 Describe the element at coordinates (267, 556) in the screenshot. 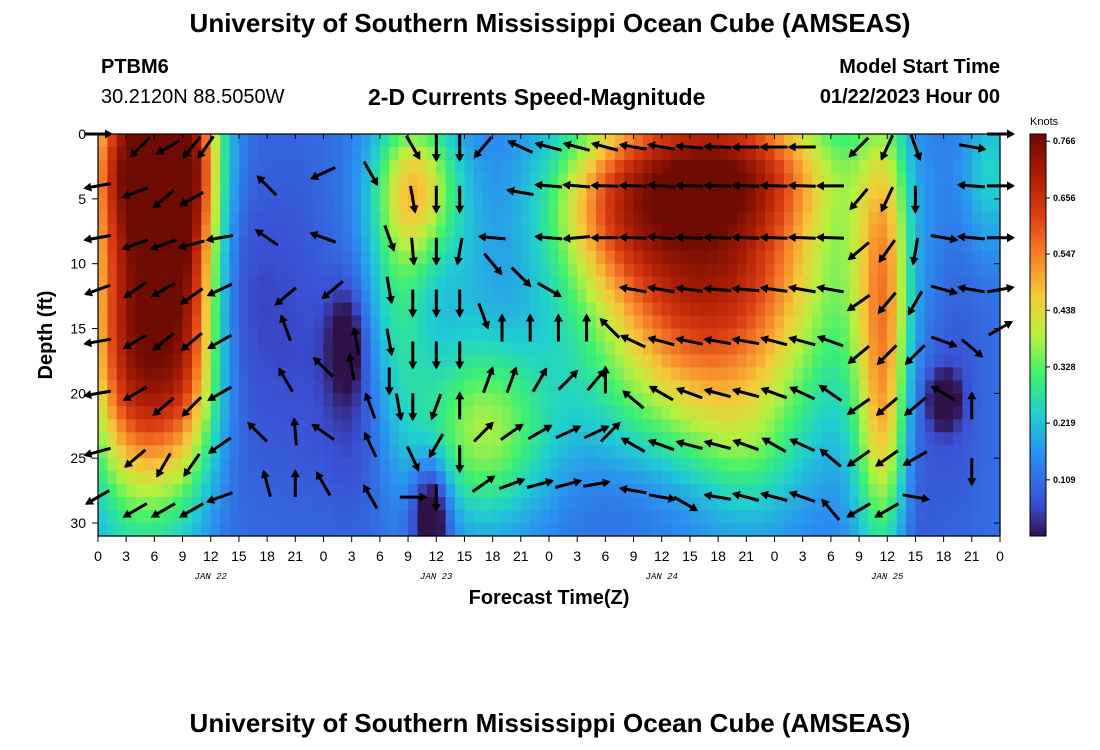

I see `x-tick-label: 18` at that location.